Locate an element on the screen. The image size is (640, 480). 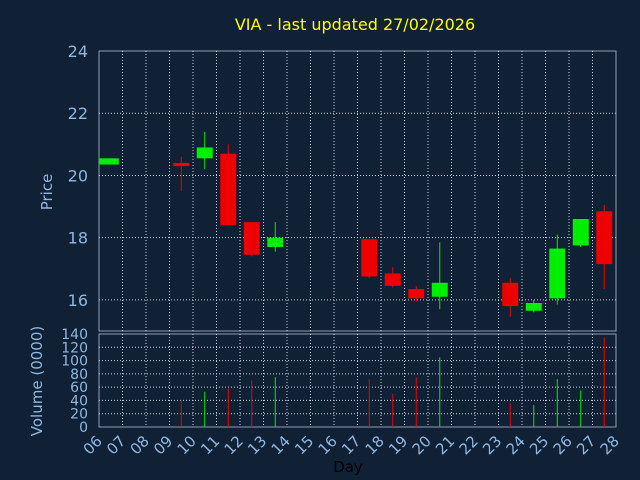
day-tick-label: 27 is located at coordinates (586, 445).